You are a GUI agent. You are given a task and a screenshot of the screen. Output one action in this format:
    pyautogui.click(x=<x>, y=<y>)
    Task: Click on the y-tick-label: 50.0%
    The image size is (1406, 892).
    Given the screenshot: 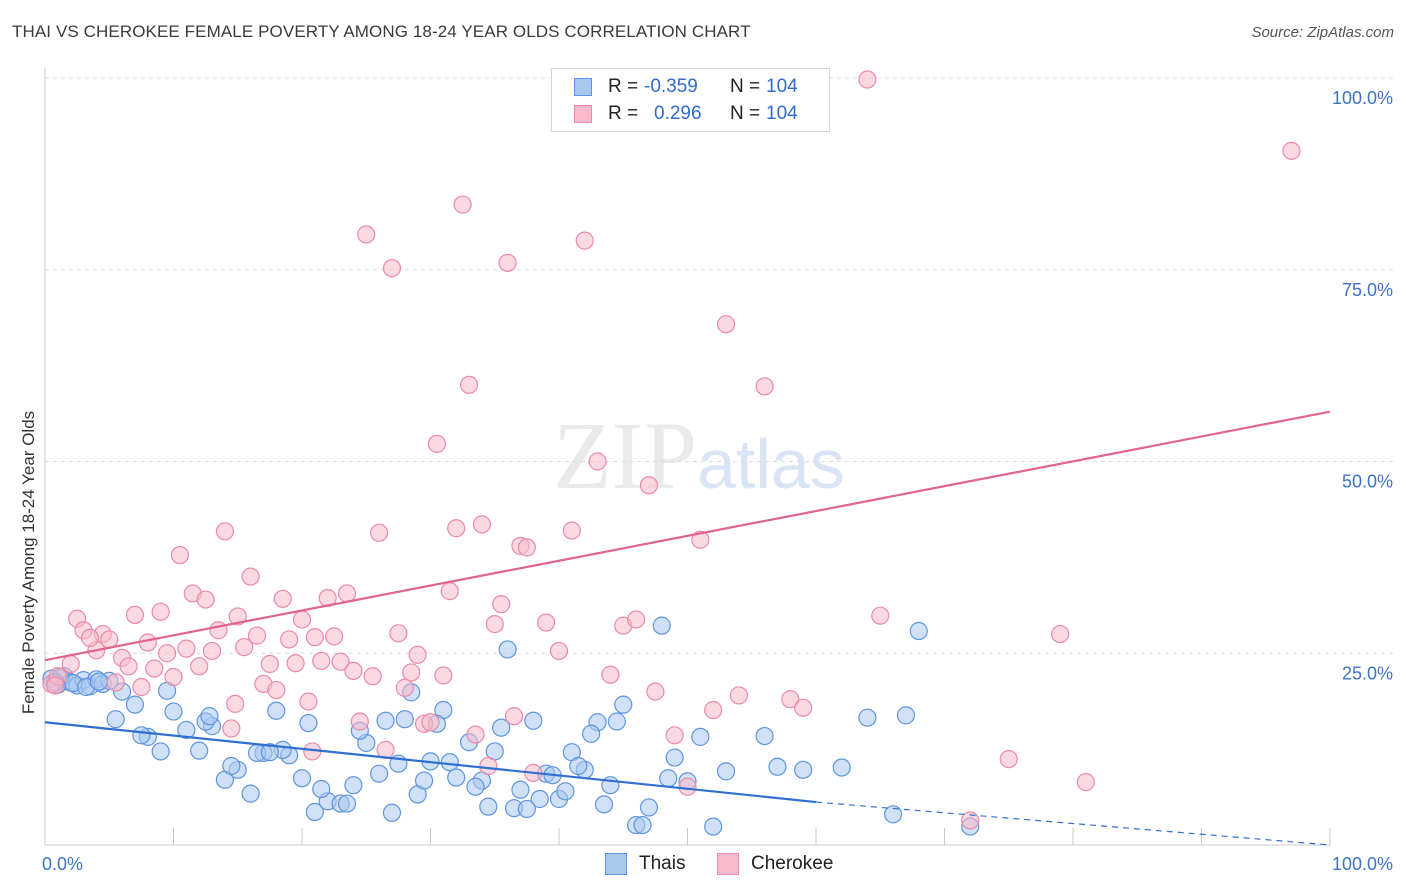 What is the action you would take?
    pyautogui.click(x=1367, y=482)
    